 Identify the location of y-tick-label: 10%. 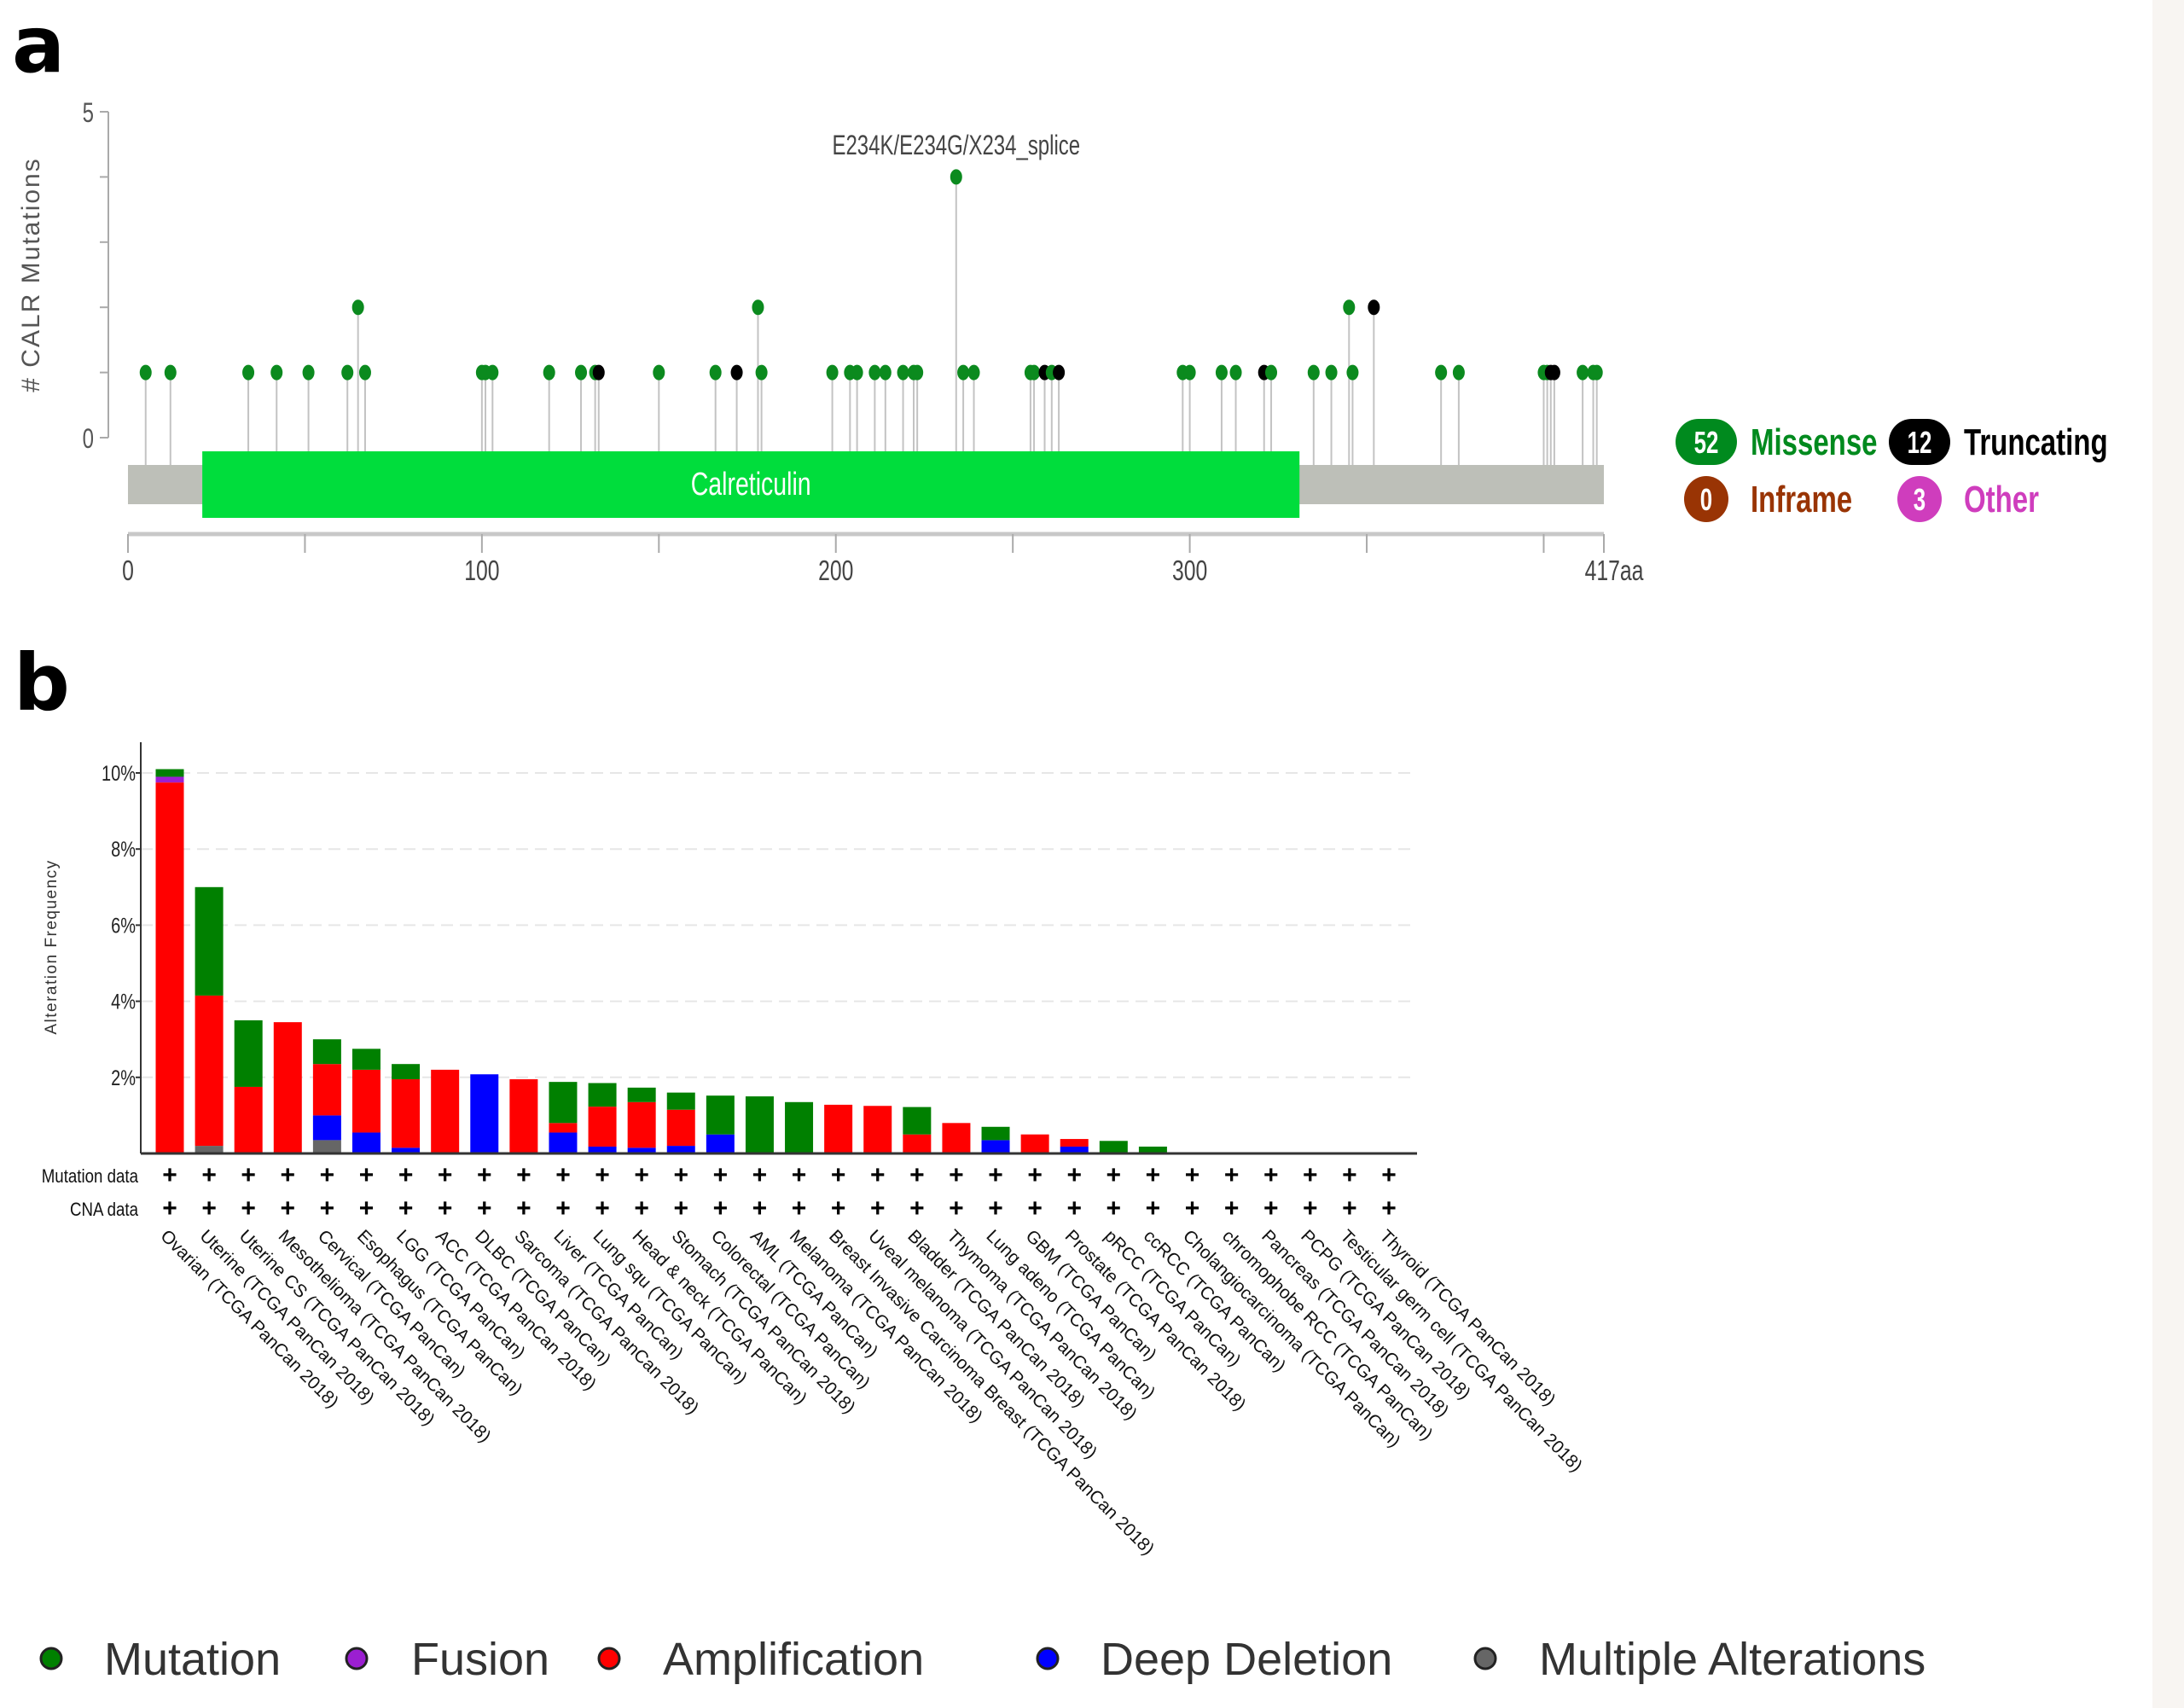
(119, 774).